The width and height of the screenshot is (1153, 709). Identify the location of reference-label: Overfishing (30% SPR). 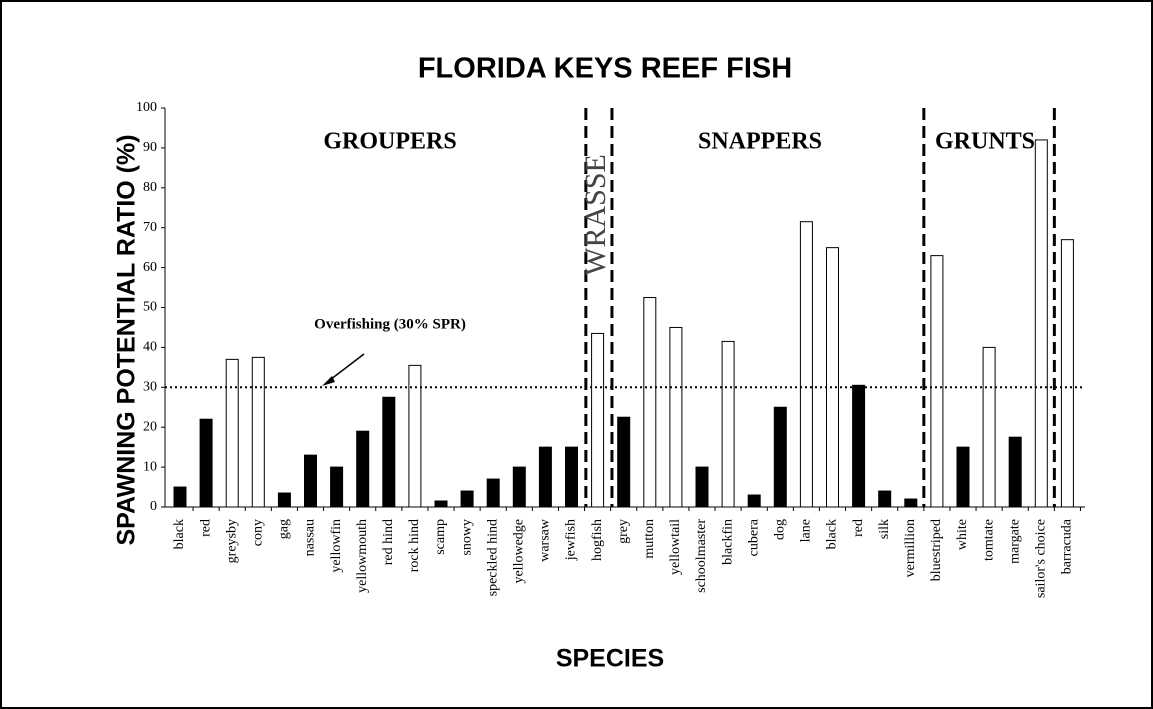
(390, 324).